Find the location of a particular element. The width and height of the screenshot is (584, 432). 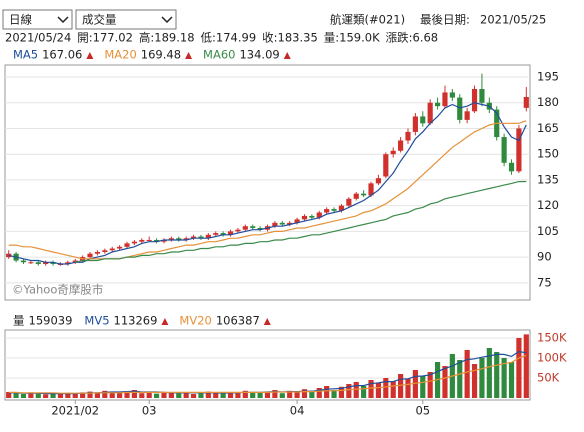

y-tick-label: 165 is located at coordinates (548, 128).